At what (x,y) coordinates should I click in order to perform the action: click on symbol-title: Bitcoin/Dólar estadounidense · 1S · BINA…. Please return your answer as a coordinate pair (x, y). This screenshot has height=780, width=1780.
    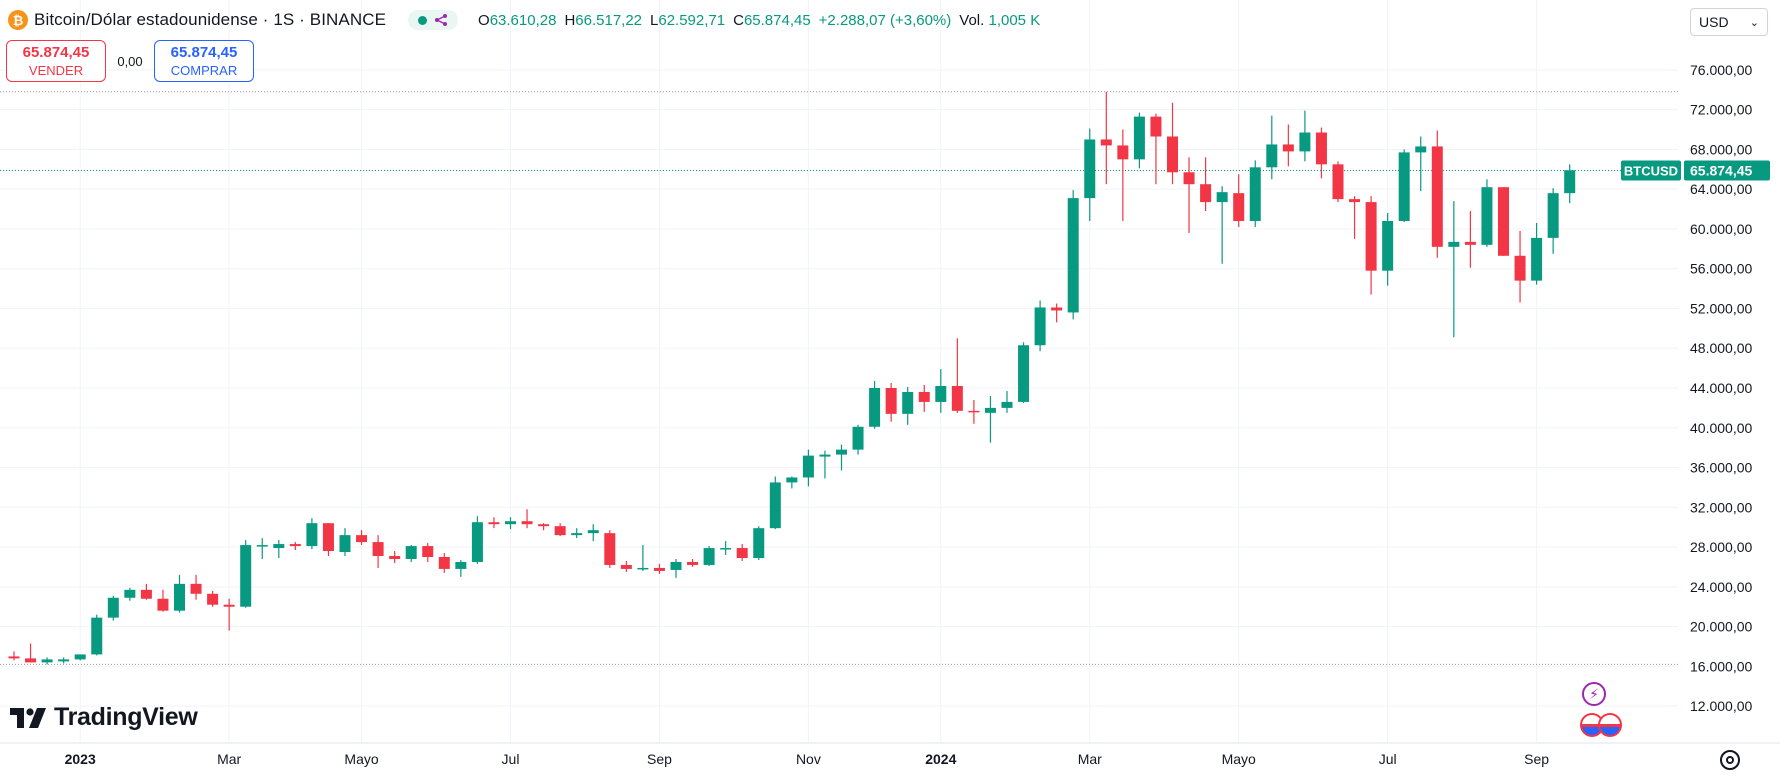
    Looking at the image, I should click on (210, 19).